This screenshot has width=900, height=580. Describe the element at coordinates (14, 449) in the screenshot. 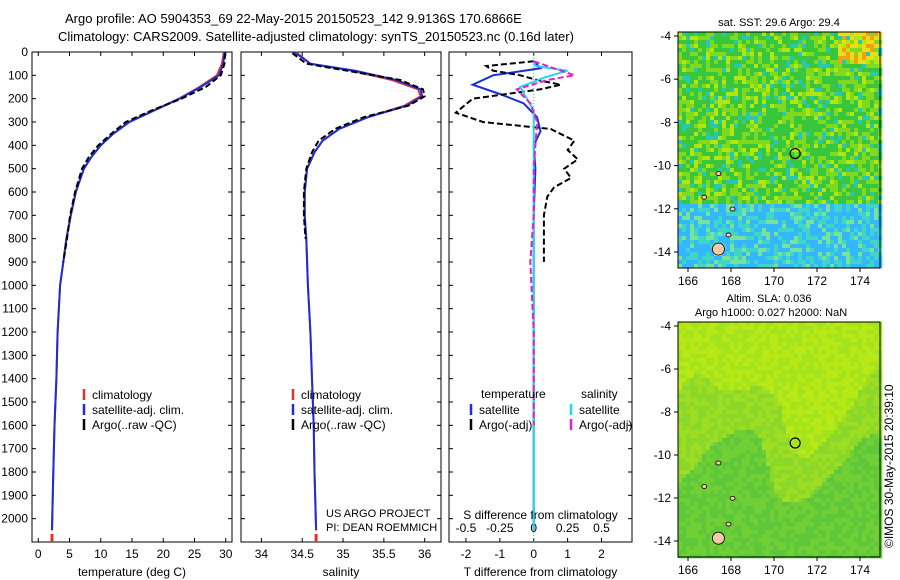

I see `y-tick-label: 1700` at that location.